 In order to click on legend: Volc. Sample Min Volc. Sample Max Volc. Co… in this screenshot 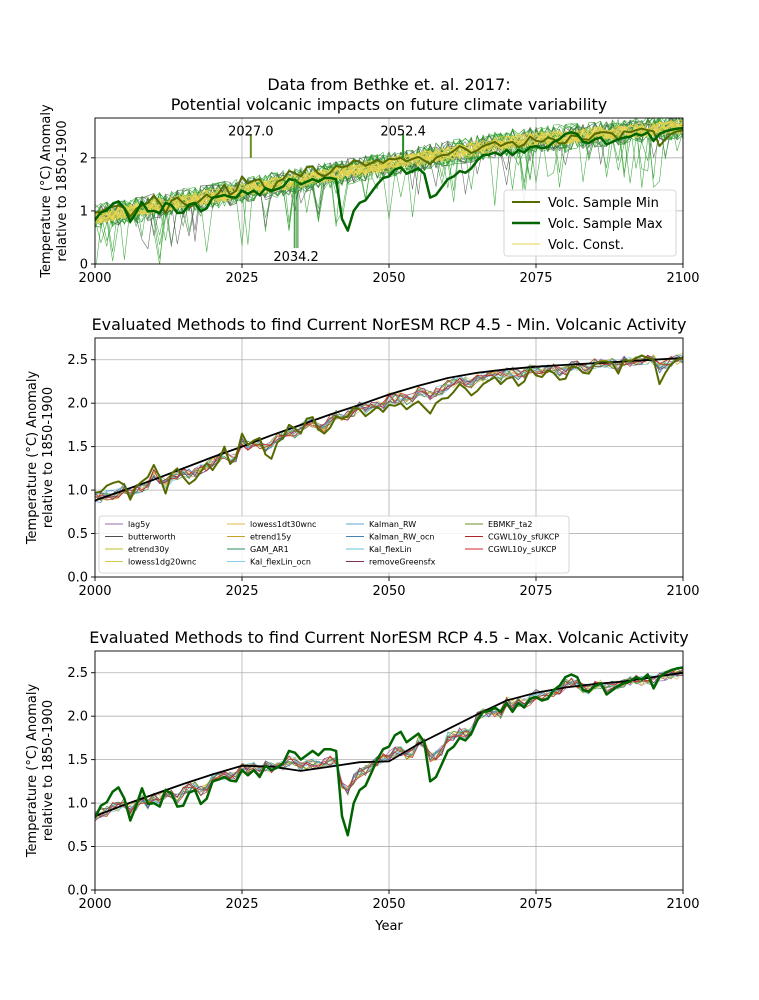, I will do `click(590, 223)`.